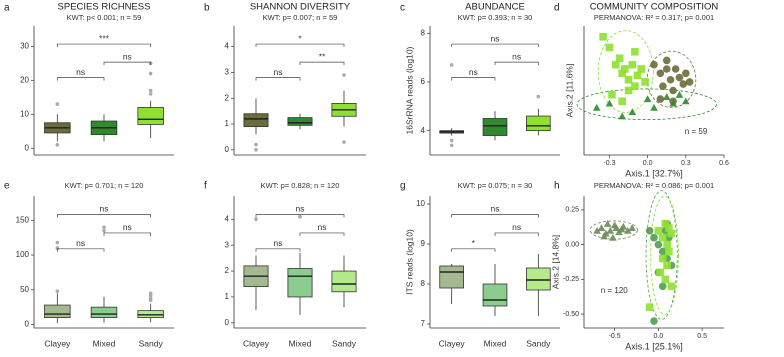 Image resolution: width=784 pixels, height=357 pixels. What do you see at coordinates (572, 210) in the screenshot?
I see `y-tick-label: 0.25` at bounding box center [572, 210].